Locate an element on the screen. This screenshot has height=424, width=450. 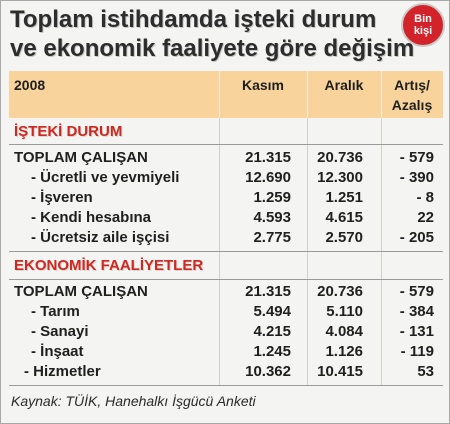
aralik-value: 4.615 is located at coordinates (344, 217).